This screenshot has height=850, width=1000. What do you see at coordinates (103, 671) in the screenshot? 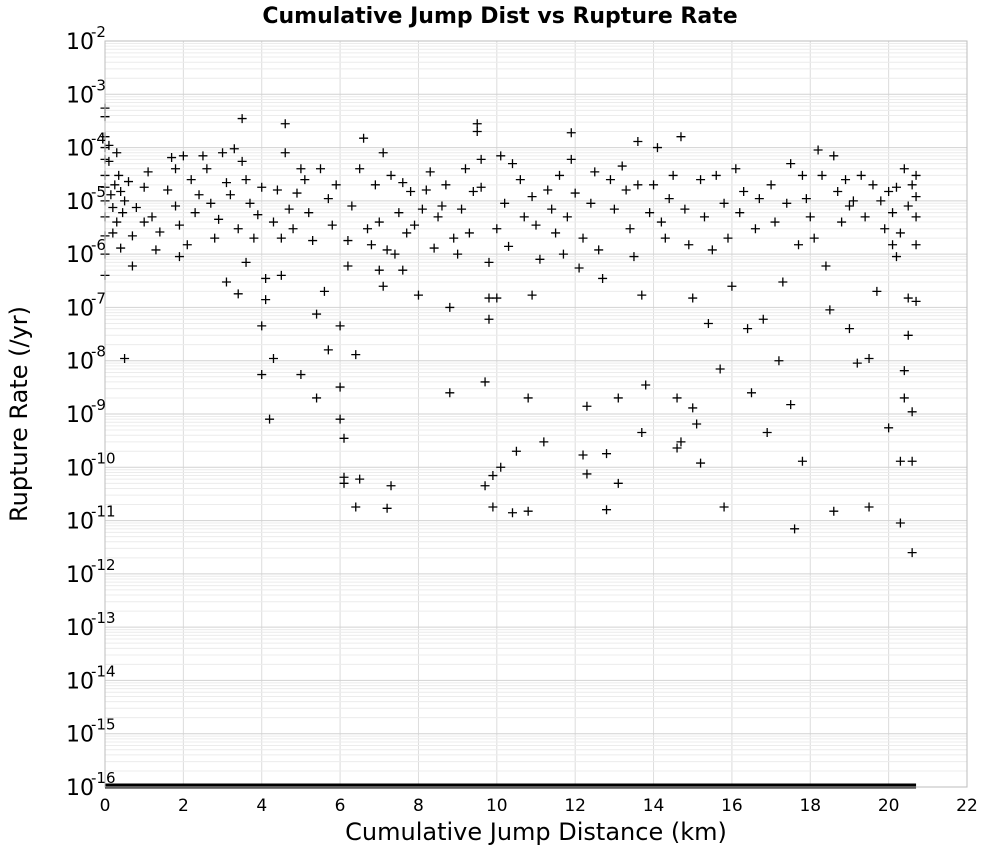
I see `y-tick-exponent: -14` at bounding box center [103, 671].